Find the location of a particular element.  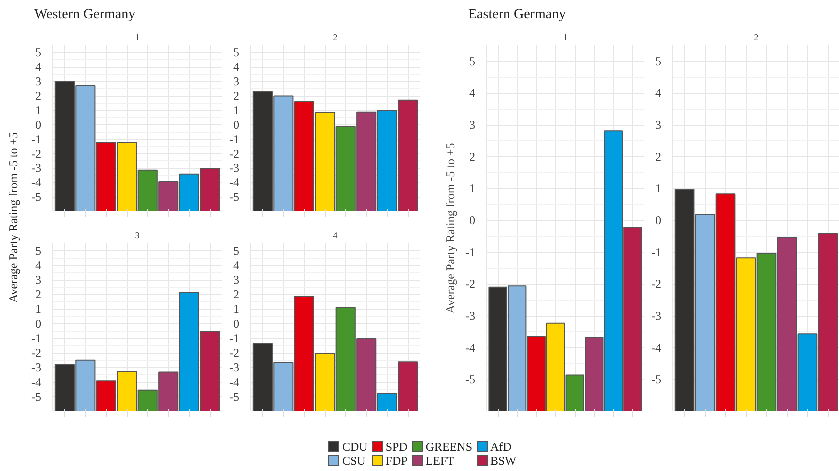

chart-subtitle: 3 is located at coordinates (137, 235).